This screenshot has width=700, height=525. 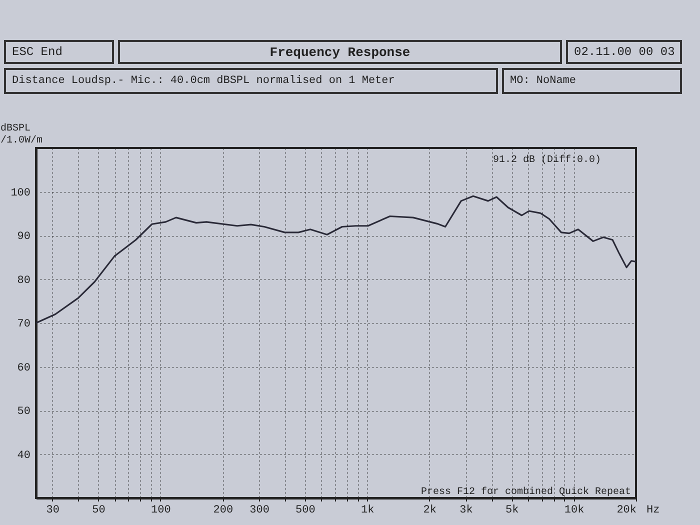 What do you see at coordinates (430, 510) in the screenshot?
I see `x-tick-label: 2k` at bounding box center [430, 510].